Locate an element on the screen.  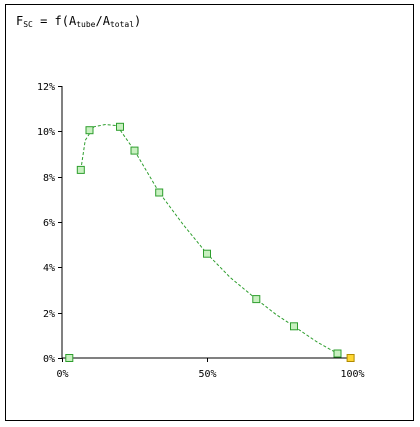
x-tick-label: 100% is located at coordinates (352, 374).